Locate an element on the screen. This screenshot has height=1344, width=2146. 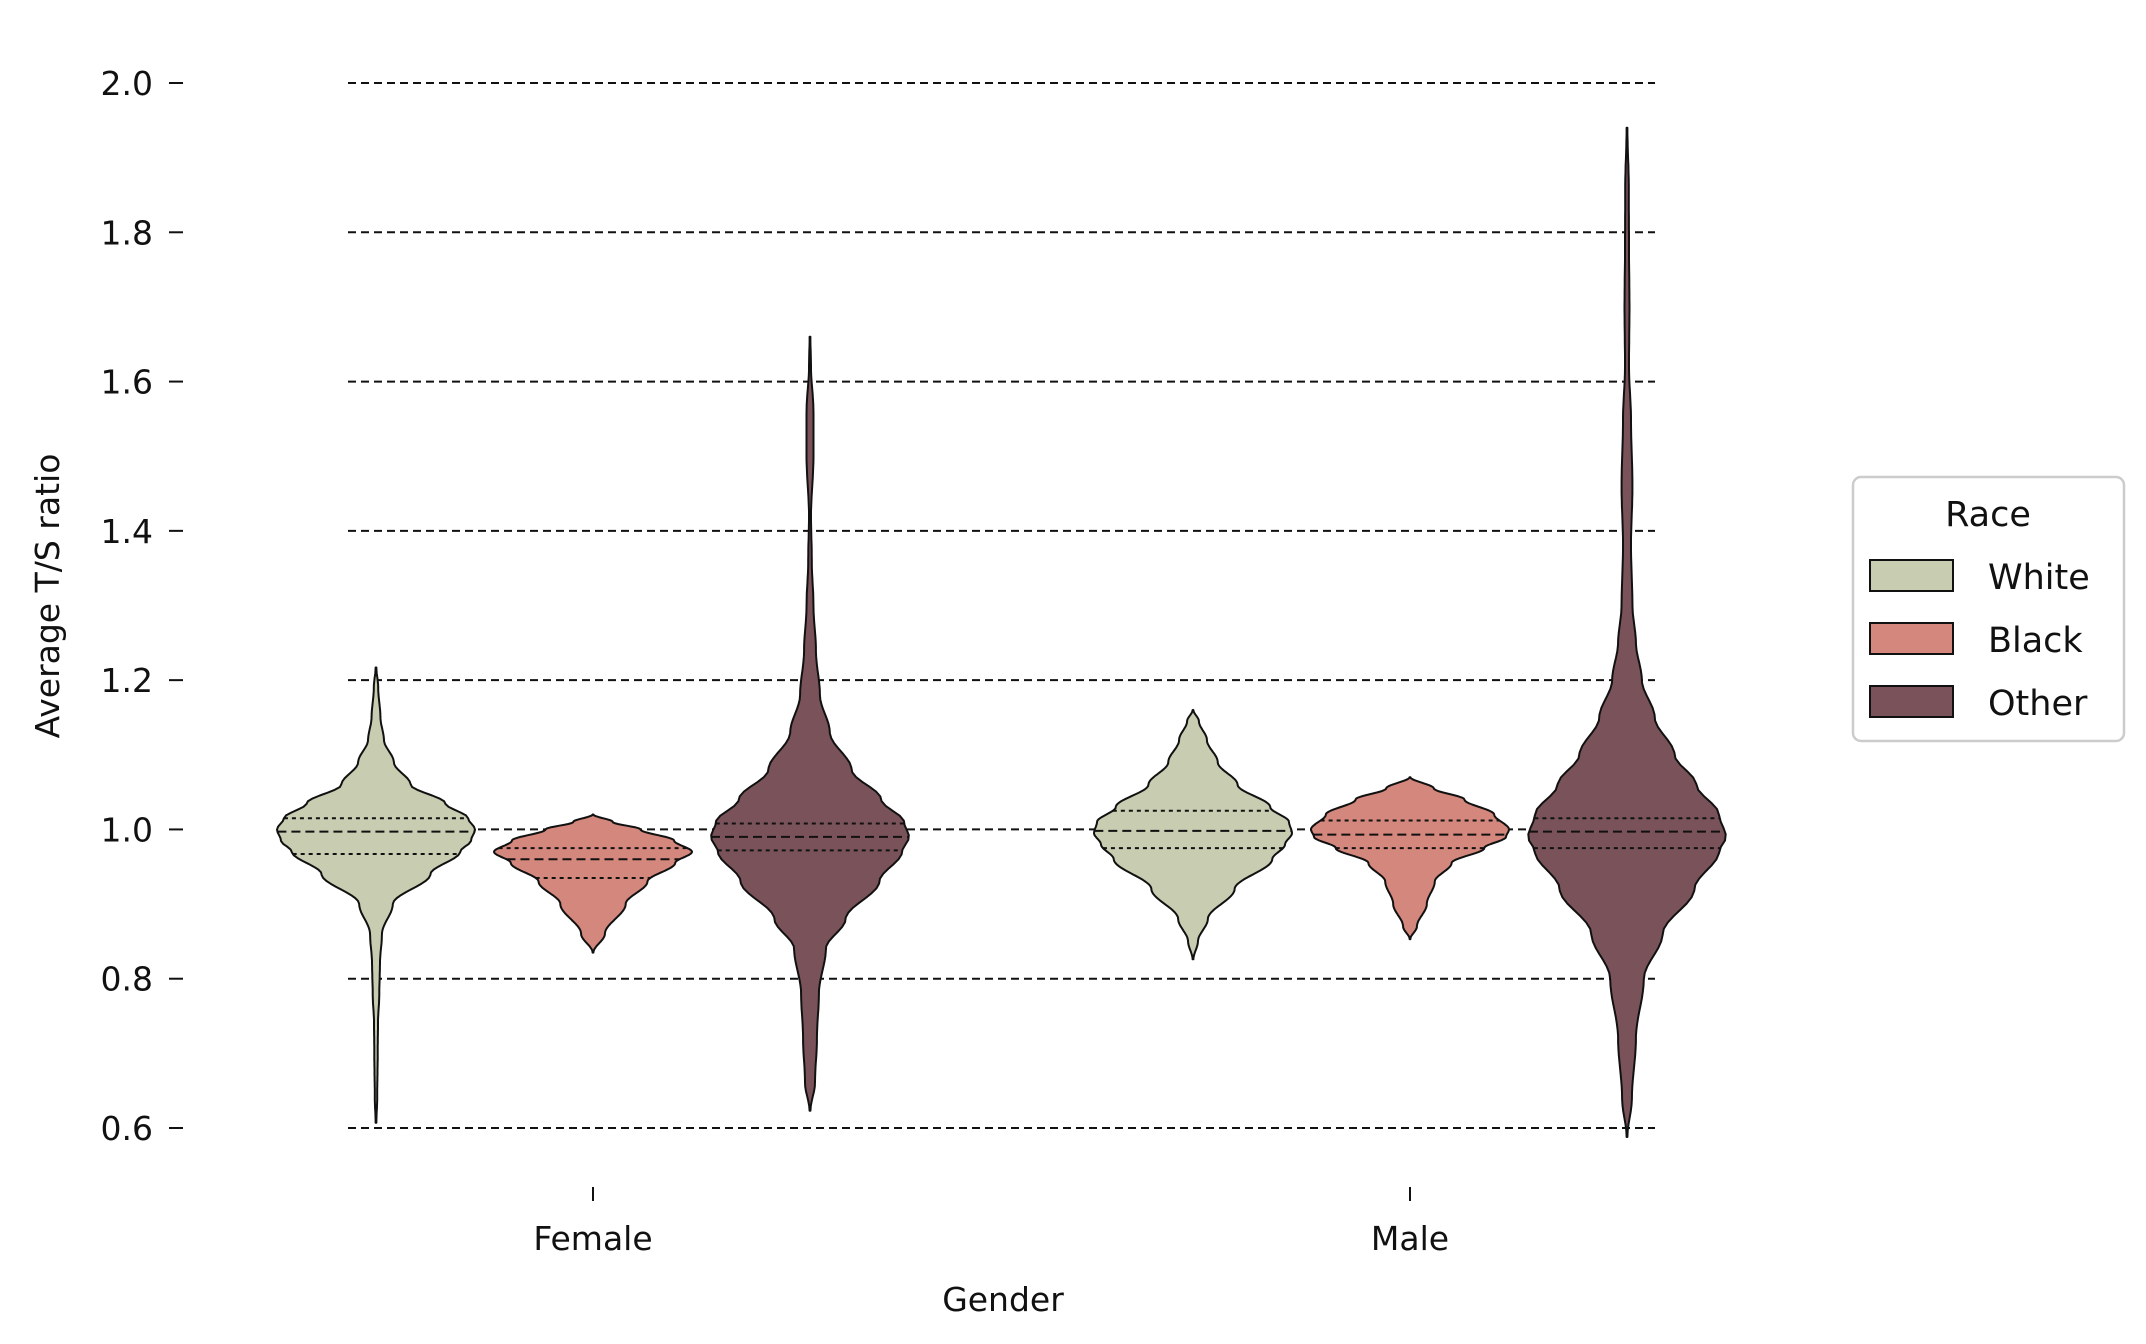
violin-black-female is located at coordinates (593, 883).